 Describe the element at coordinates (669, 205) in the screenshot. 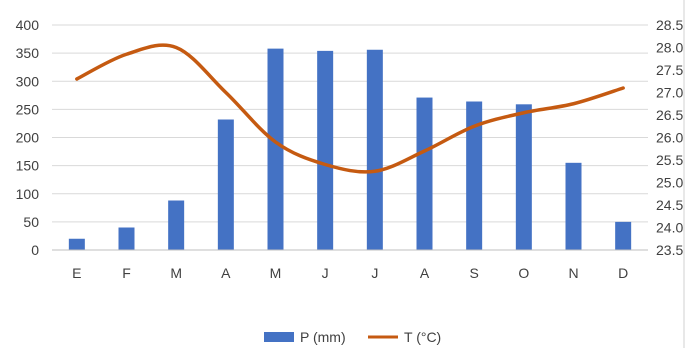

I see `right-tick-label: 24.5` at that location.